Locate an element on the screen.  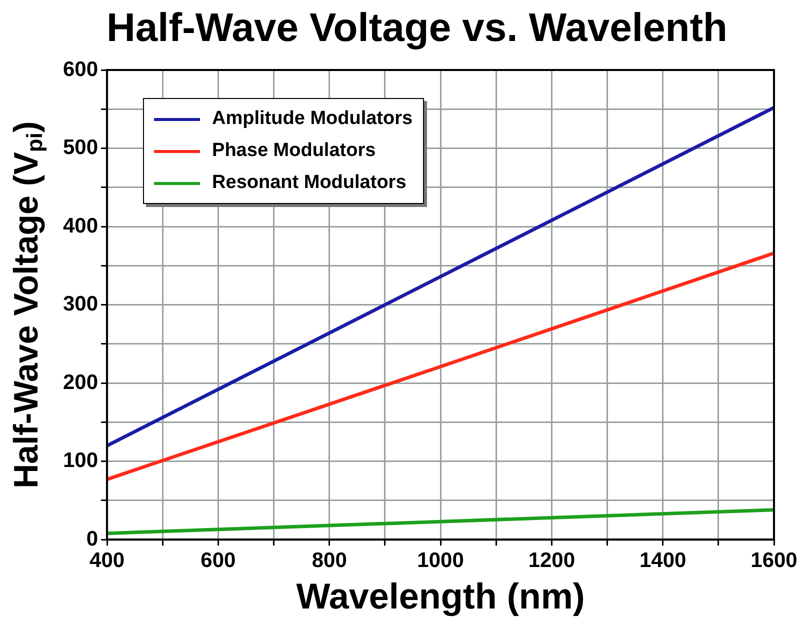
legend-label: Resonant Modulators is located at coordinates (309, 183).